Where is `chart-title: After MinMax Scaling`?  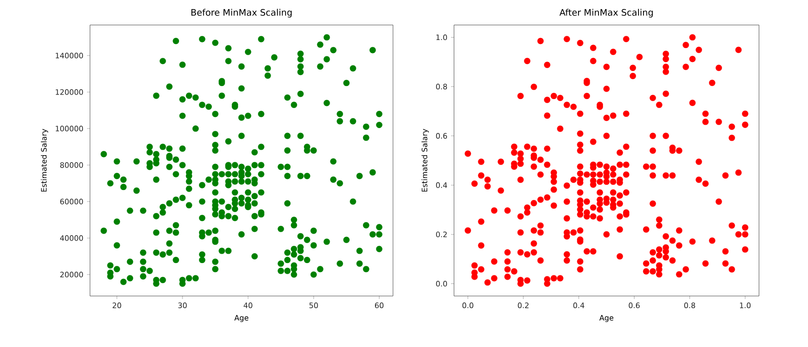 chart-title: After MinMax Scaling is located at coordinates (606, 13).